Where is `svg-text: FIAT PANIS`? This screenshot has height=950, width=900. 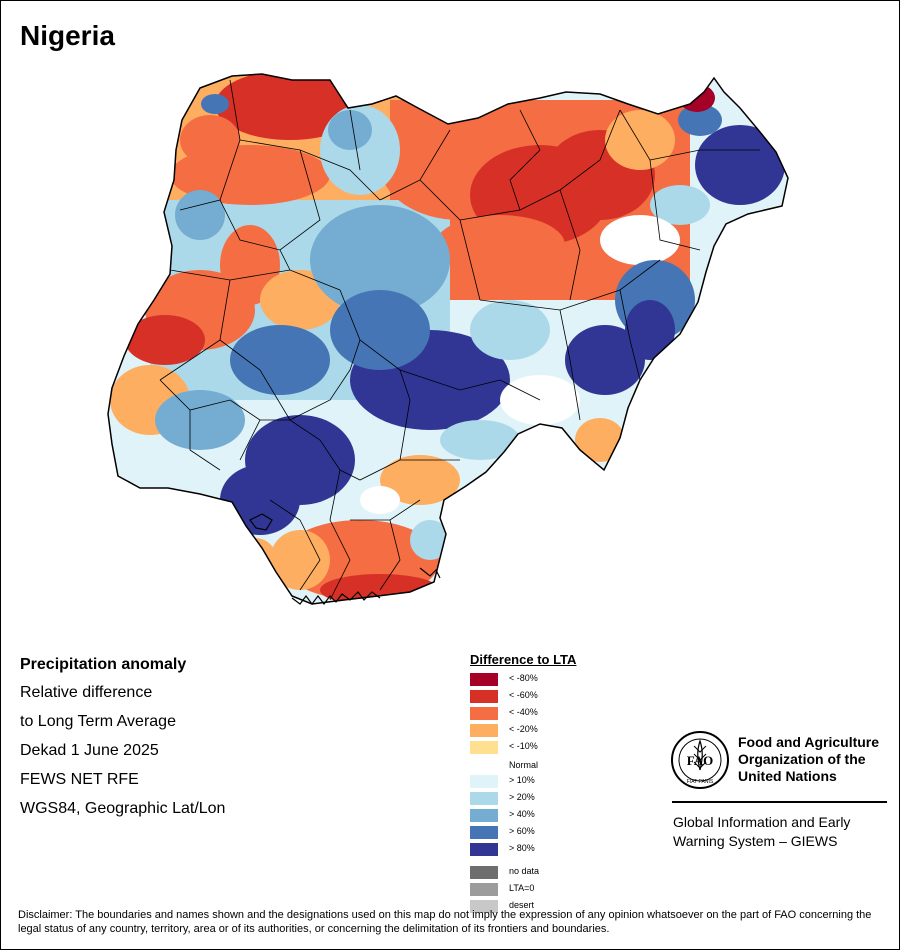
svg-text: FIAT PANIS is located at coordinates (700, 782).